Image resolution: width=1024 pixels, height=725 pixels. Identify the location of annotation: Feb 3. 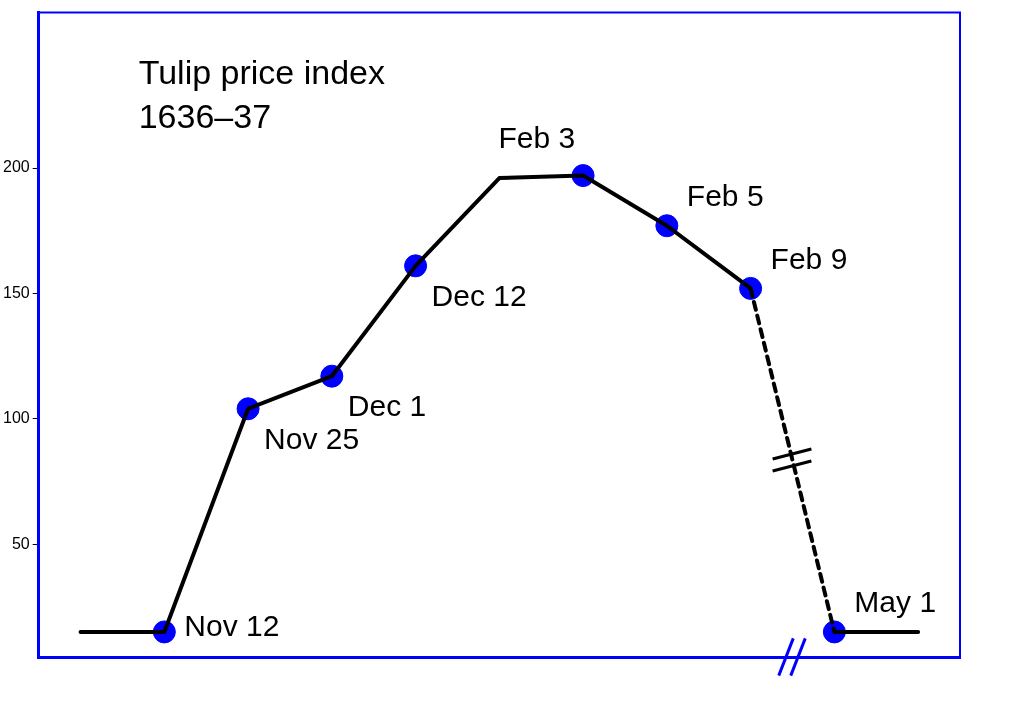
(537, 137).